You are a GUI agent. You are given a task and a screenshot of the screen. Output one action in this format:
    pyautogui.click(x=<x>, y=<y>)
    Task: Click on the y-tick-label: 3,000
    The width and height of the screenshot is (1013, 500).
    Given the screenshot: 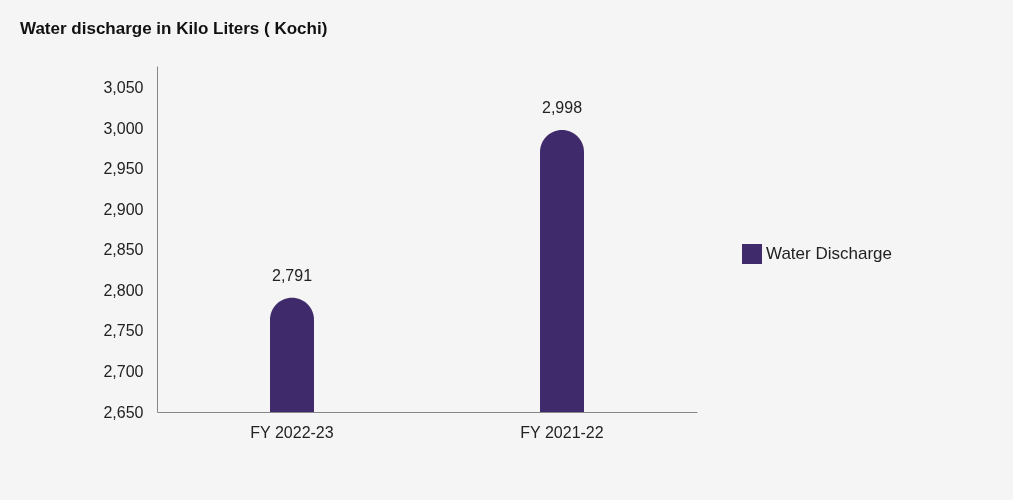 What is the action you would take?
    pyautogui.click(x=123, y=128)
    